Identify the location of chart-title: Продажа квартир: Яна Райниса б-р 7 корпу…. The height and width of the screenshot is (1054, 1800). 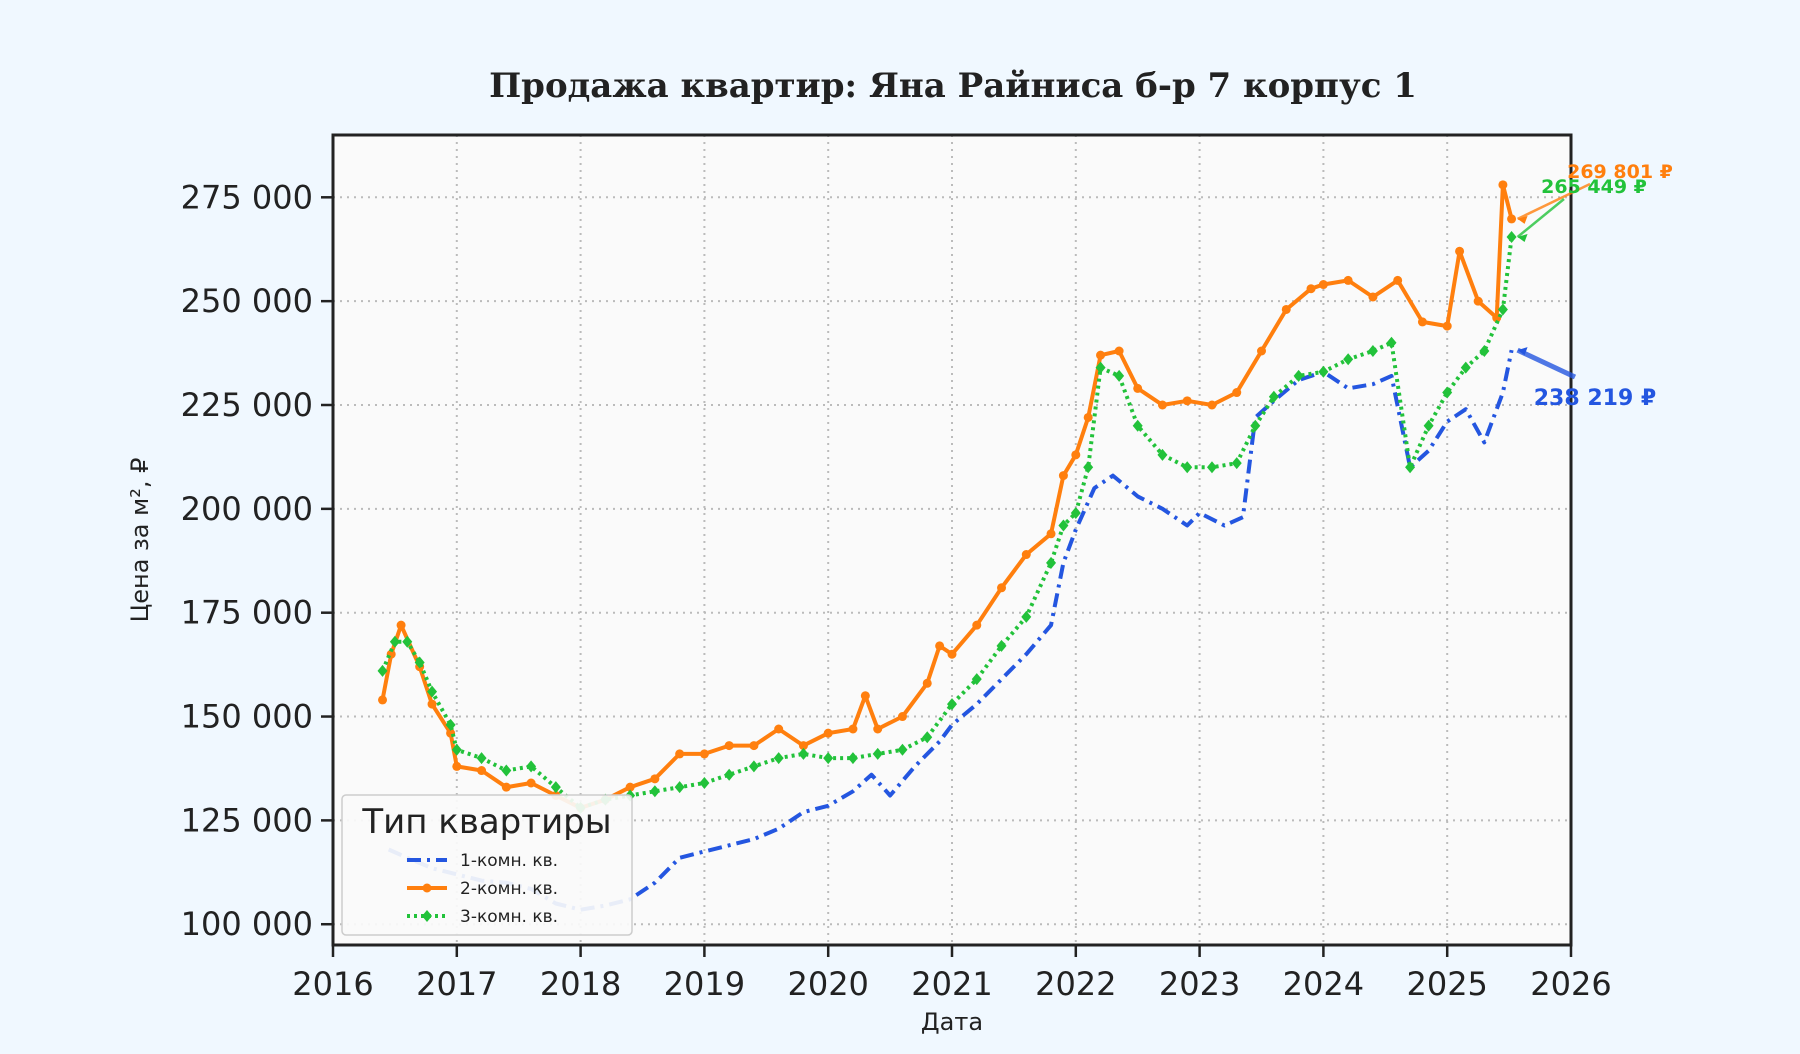
(953, 86).